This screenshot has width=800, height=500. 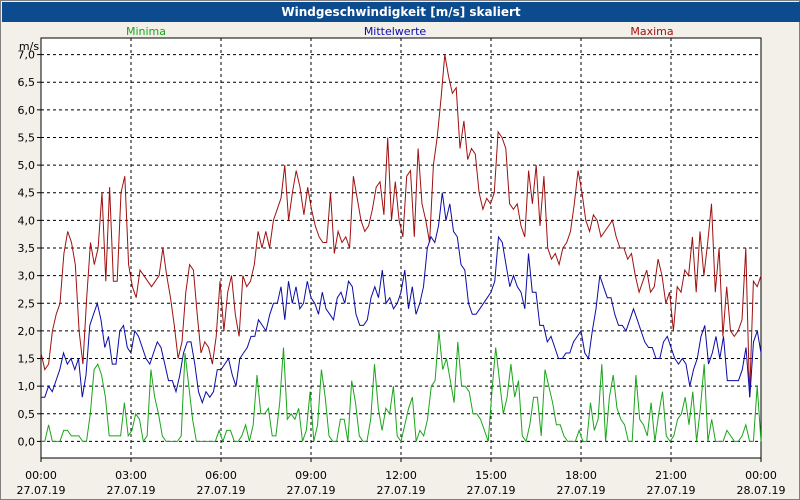 I want to click on x-tick-time: 12:00, so click(x=401, y=475).